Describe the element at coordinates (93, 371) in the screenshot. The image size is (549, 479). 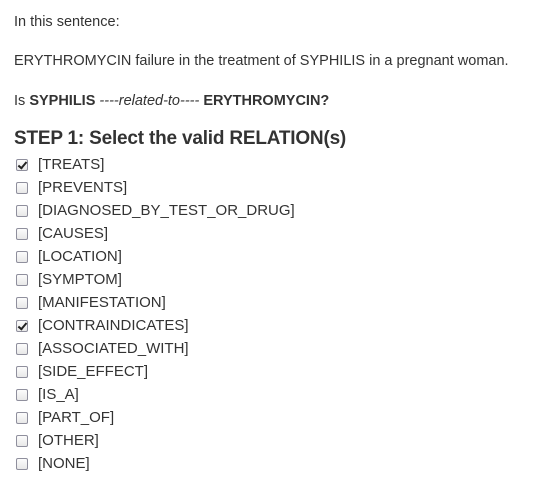
I see `option-label: [SIDE_EFFECT]` at that location.